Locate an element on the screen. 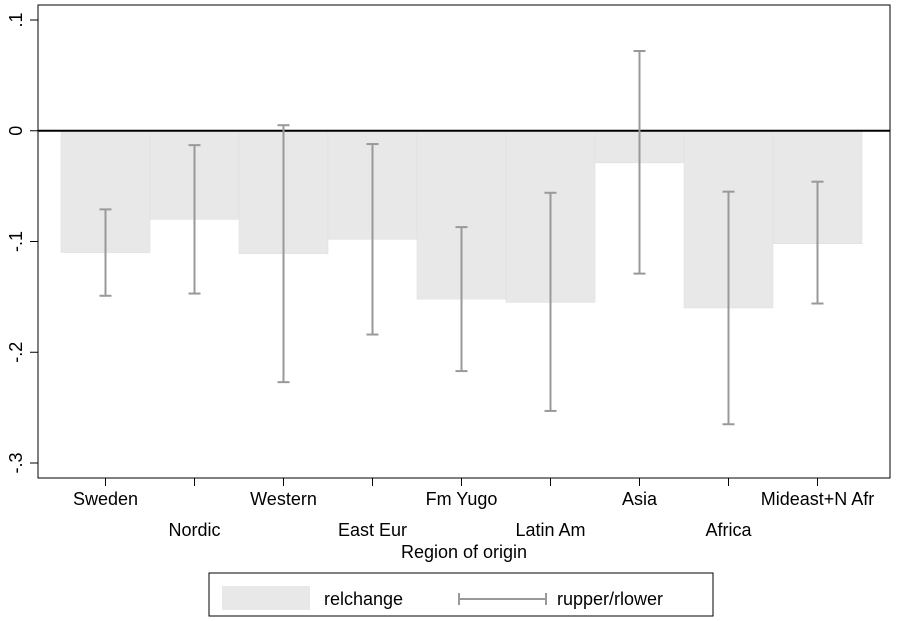 The width and height of the screenshot is (897, 621). x-tick-label: East Eur is located at coordinates (372, 530).